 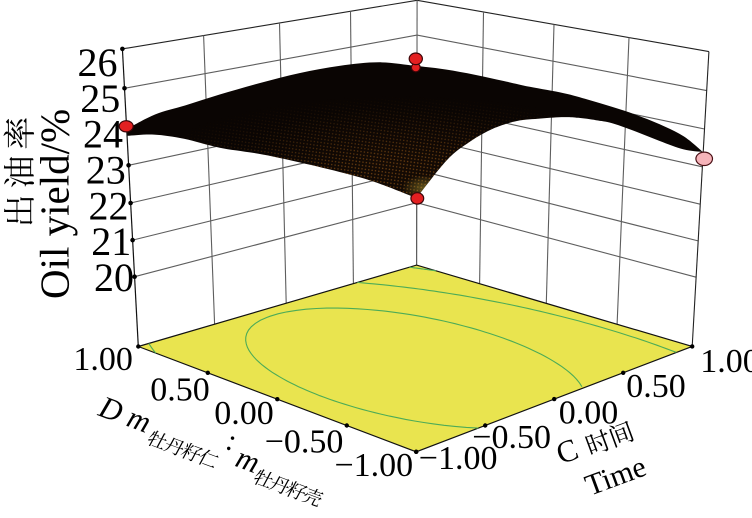 What do you see at coordinates (100, 98) in the screenshot?
I see `svg-text: 25` at bounding box center [100, 98].